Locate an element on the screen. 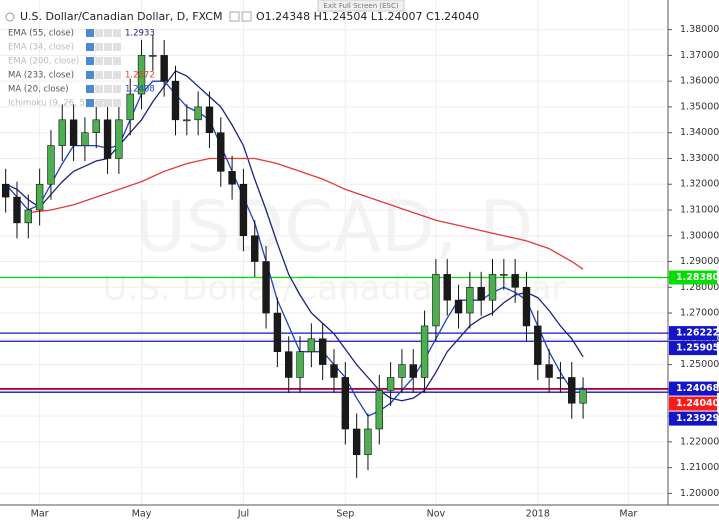 The height and width of the screenshot is (521, 719). legend-value: 1.2408 is located at coordinates (140, 90).